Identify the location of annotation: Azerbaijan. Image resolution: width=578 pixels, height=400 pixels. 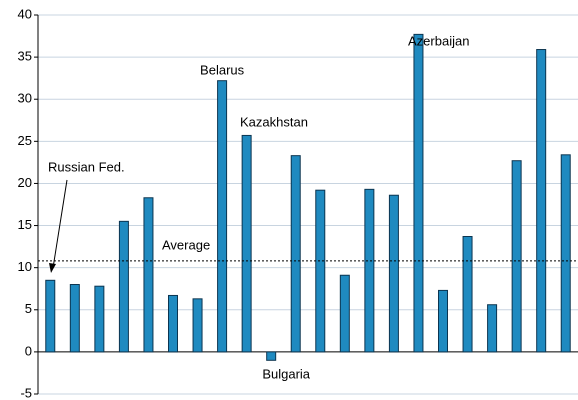
(438, 40).